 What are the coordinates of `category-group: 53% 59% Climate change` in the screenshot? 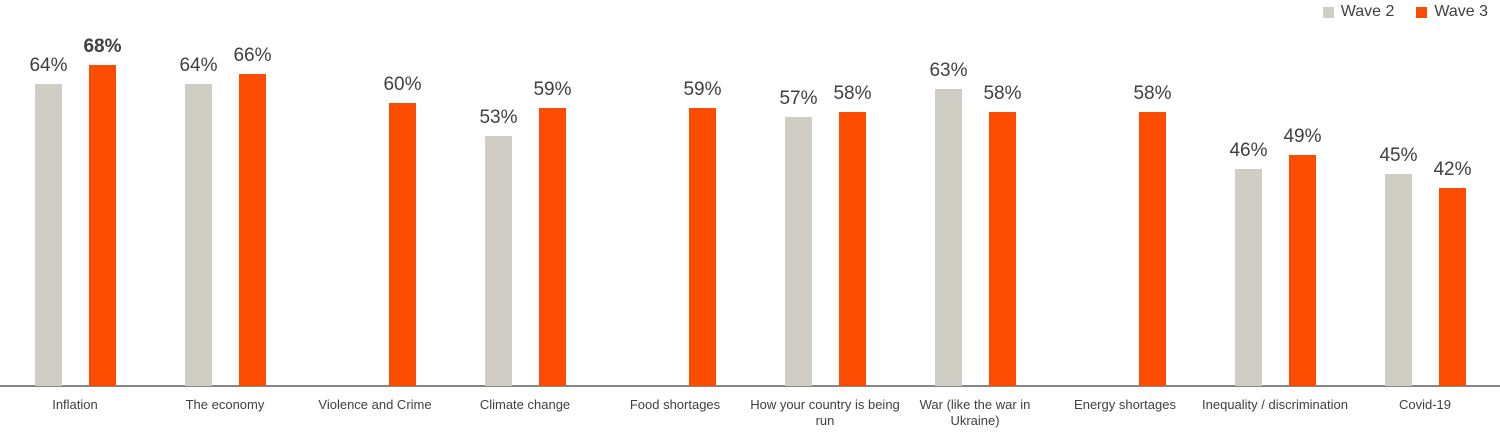 It's located at (525, 206).